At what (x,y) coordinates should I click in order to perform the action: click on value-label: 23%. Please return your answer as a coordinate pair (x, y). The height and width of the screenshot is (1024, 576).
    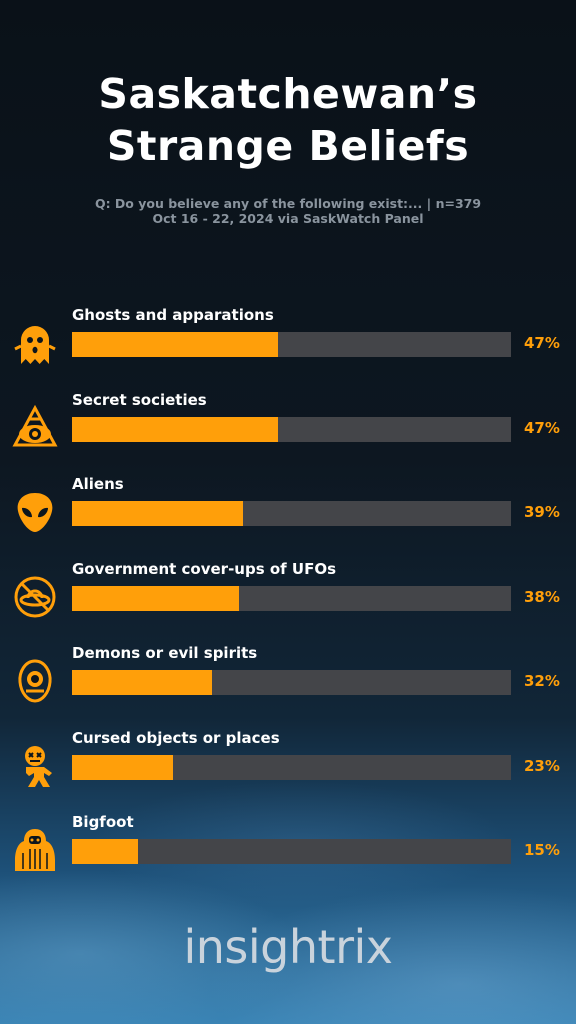
    Looking at the image, I should click on (542, 765).